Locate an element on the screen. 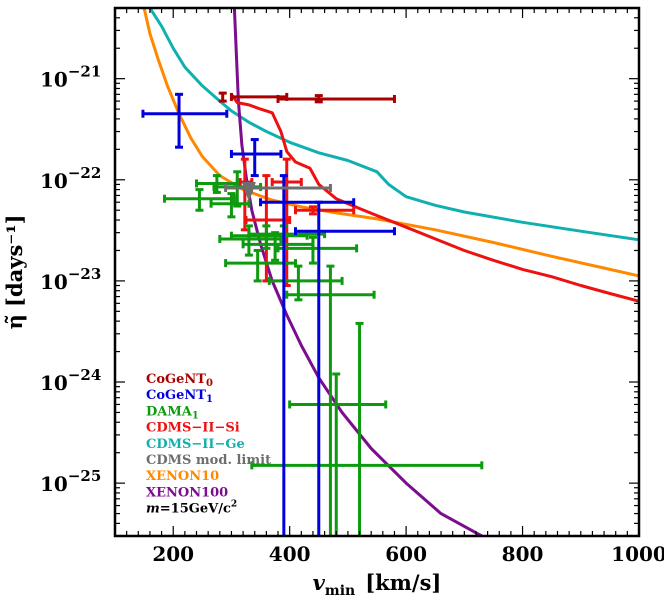 This screenshot has height=598, width=664. x-axis-title-sub: min is located at coordinates (340, 590).